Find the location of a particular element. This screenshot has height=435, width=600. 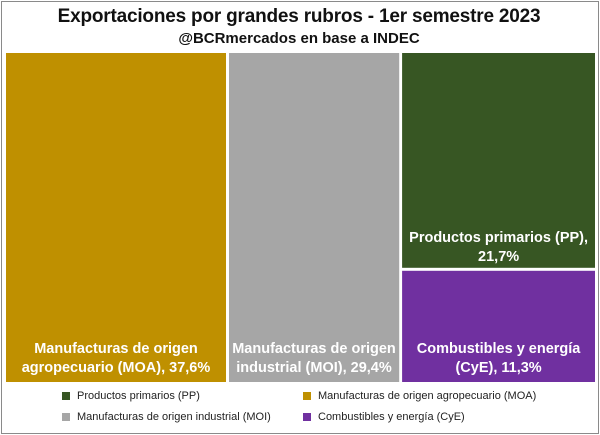

treemap-label-pp-line-2: 21,7% is located at coordinates (498, 257).